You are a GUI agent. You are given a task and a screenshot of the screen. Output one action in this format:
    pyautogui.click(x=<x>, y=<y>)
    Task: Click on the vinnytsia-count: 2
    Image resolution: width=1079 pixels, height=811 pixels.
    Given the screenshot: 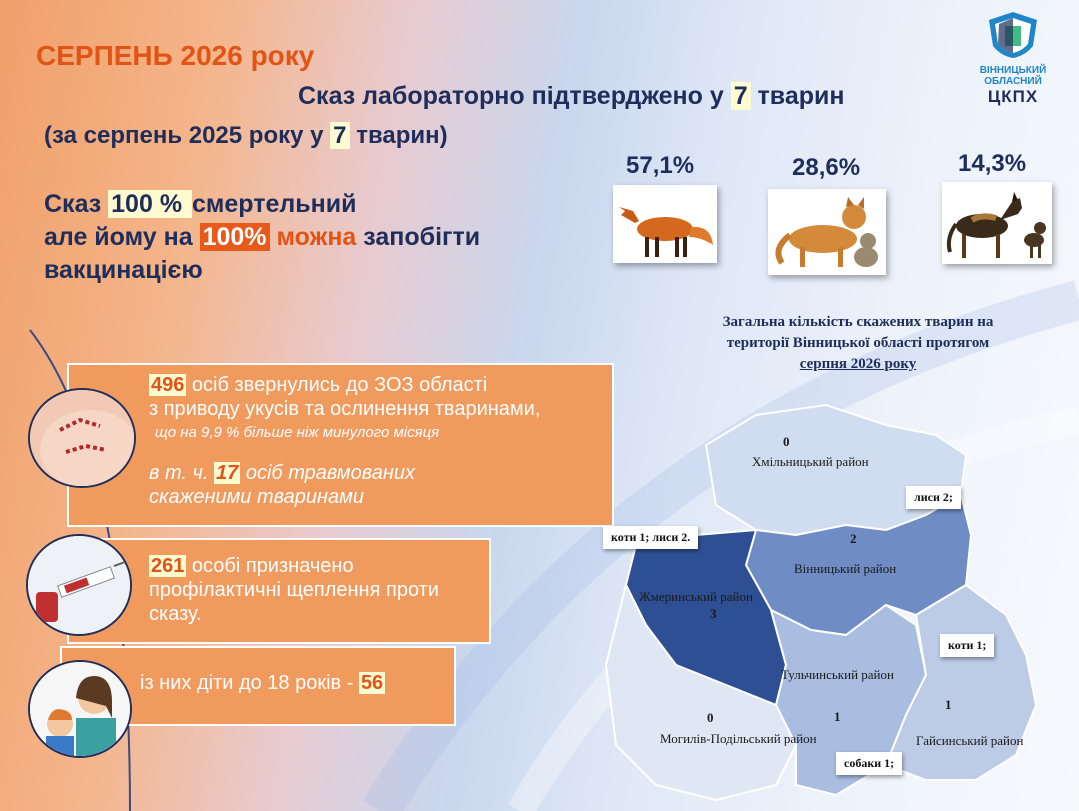 What is the action you would take?
    pyautogui.click(x=853, y=538)
    